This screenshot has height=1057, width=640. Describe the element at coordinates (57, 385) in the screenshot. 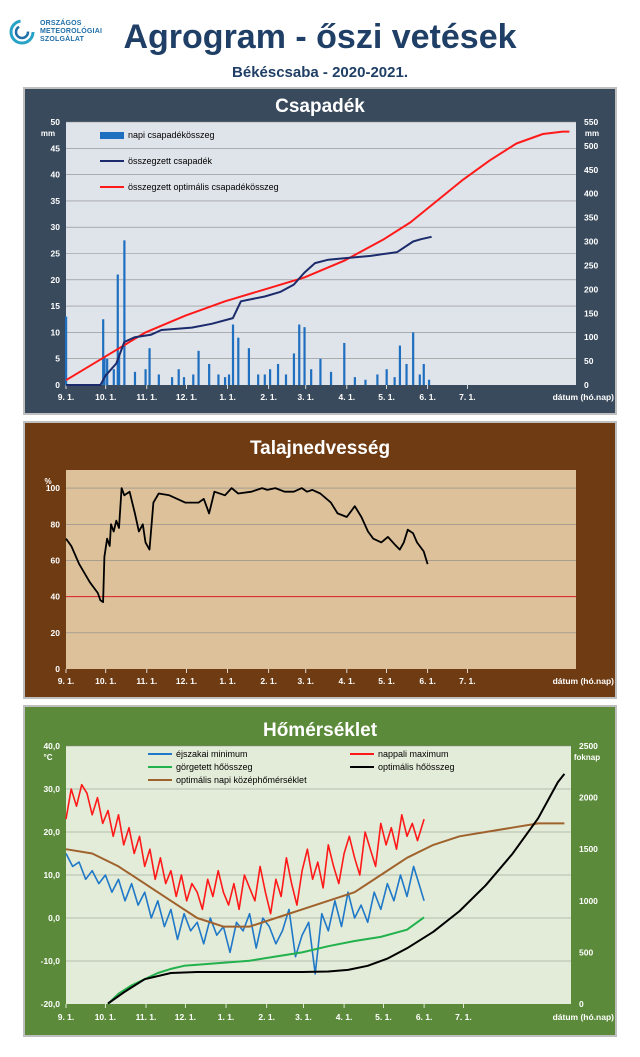

I see `y-tick-label: 0` at that location.